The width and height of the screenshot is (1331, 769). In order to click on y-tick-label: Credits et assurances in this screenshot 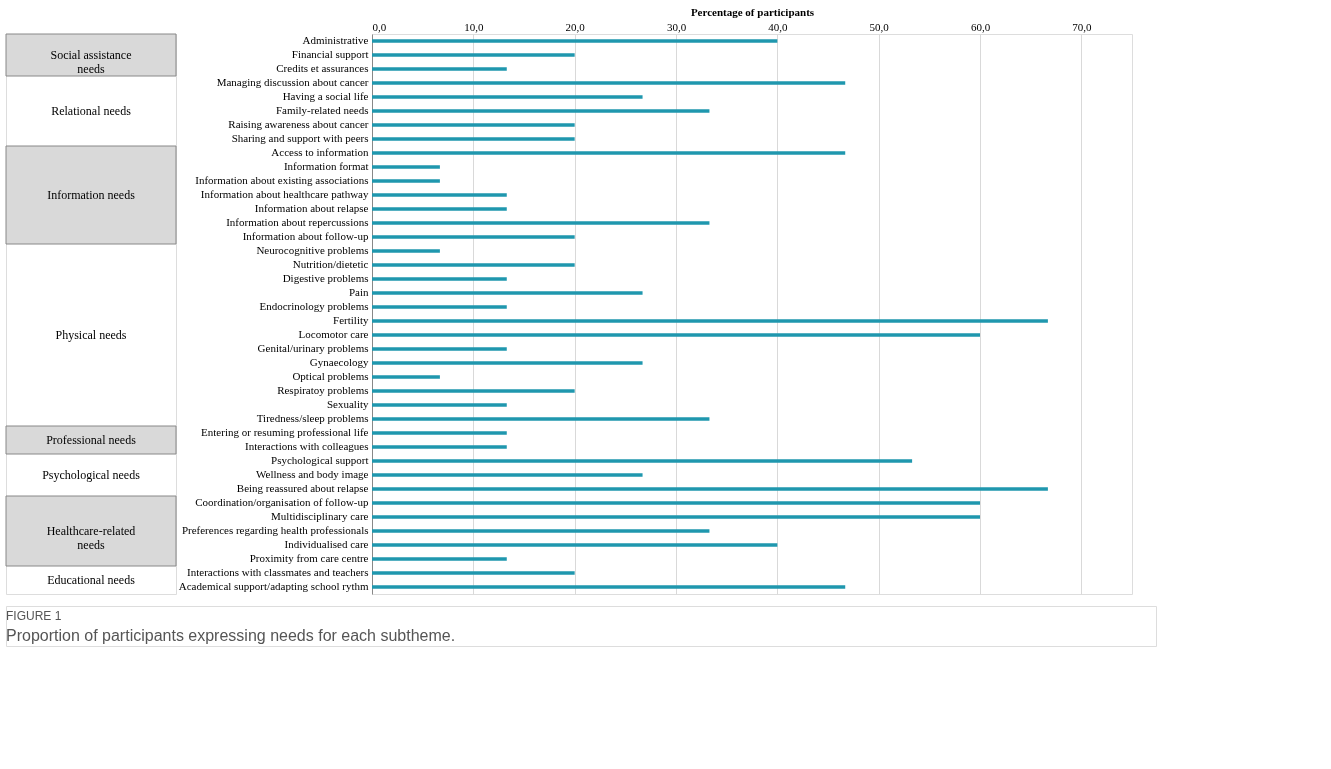, I will do `click(322, 68)`.